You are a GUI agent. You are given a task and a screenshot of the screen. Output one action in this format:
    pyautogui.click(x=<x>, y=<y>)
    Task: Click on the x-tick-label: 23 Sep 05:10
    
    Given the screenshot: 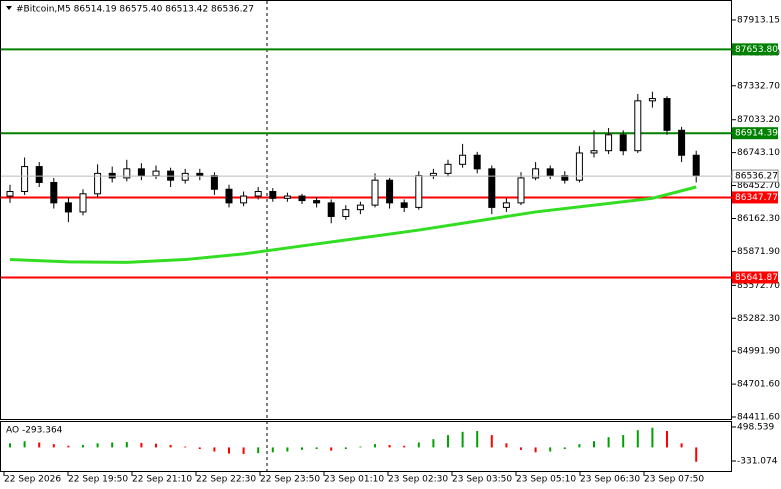 What is the action you would take?
    pyautogui.click(x=546, y=480)
    